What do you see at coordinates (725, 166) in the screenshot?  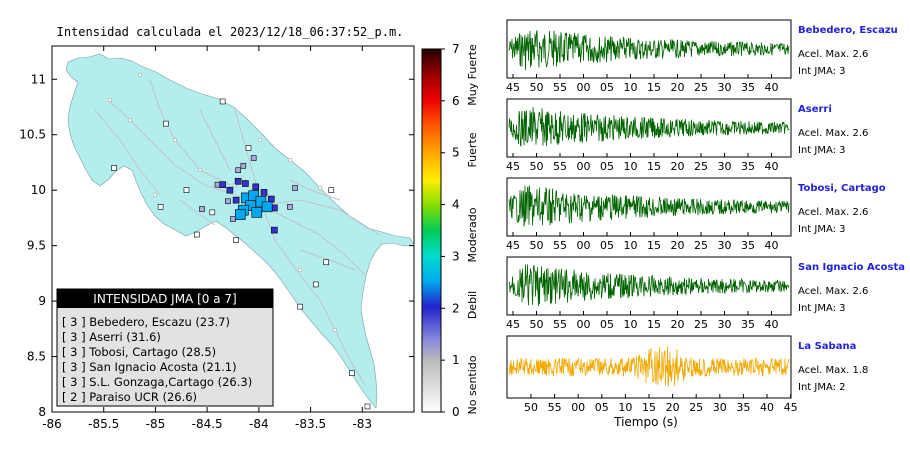 I see `seismogram-tick-label: 30` at bounding box center [725, 166].